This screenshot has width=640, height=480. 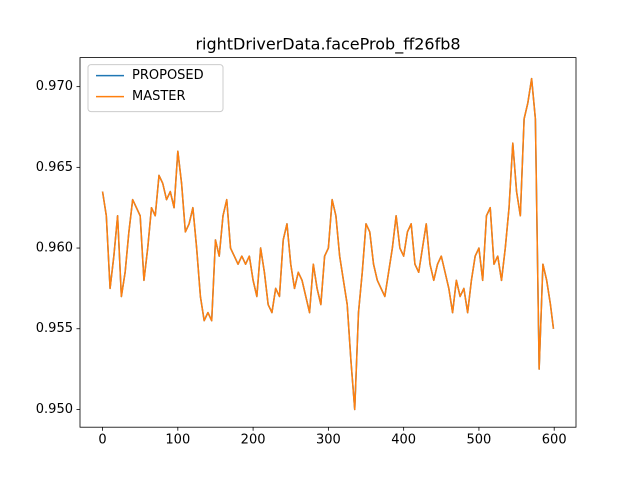 I want to click on x-tick-label: 500, so click(x=479, y=440).